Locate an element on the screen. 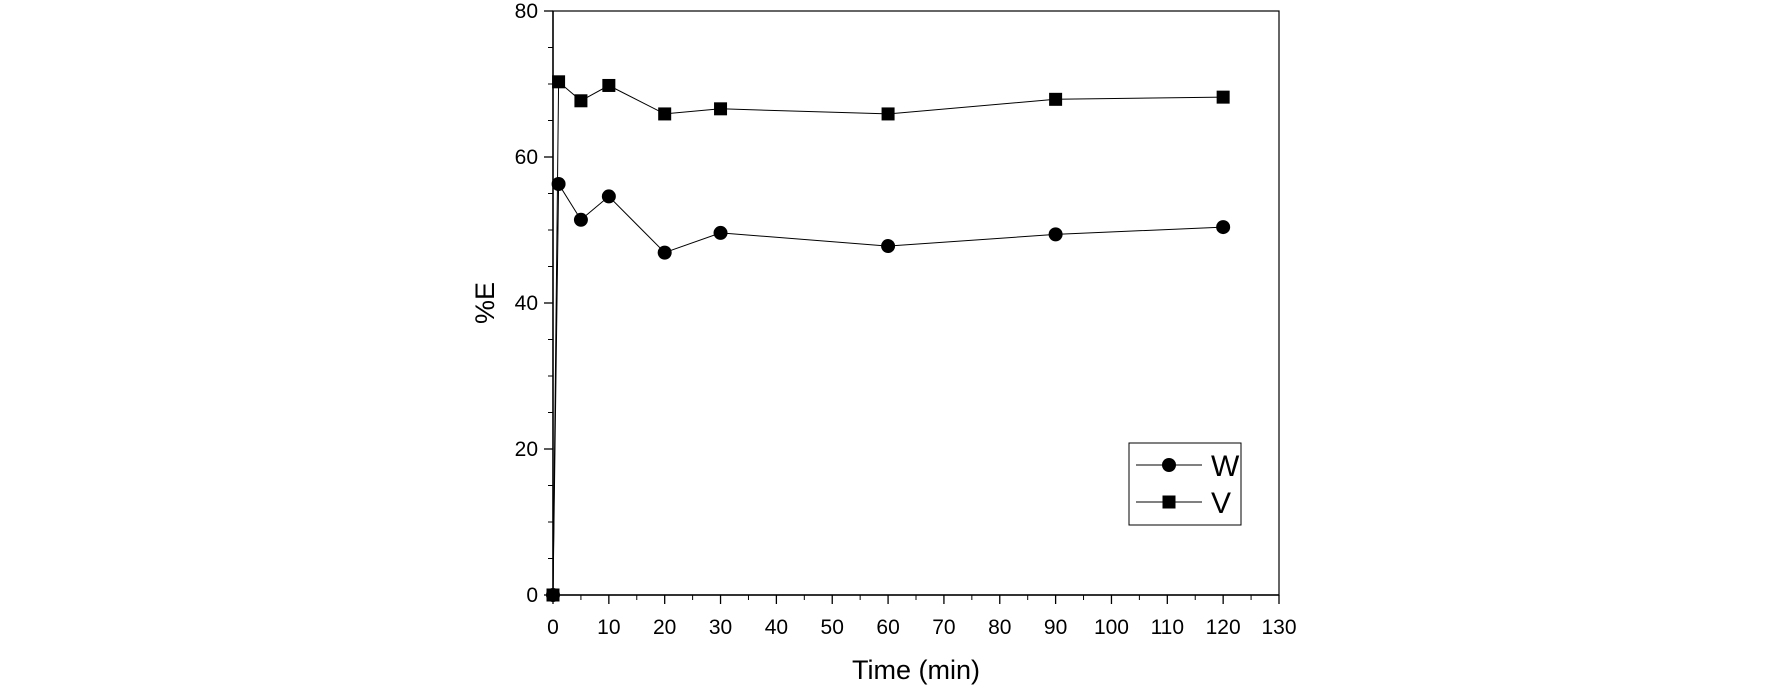 This screenshot has height=687, width=1772. y-tick-label: 20 is located at coordinates (526, 449).